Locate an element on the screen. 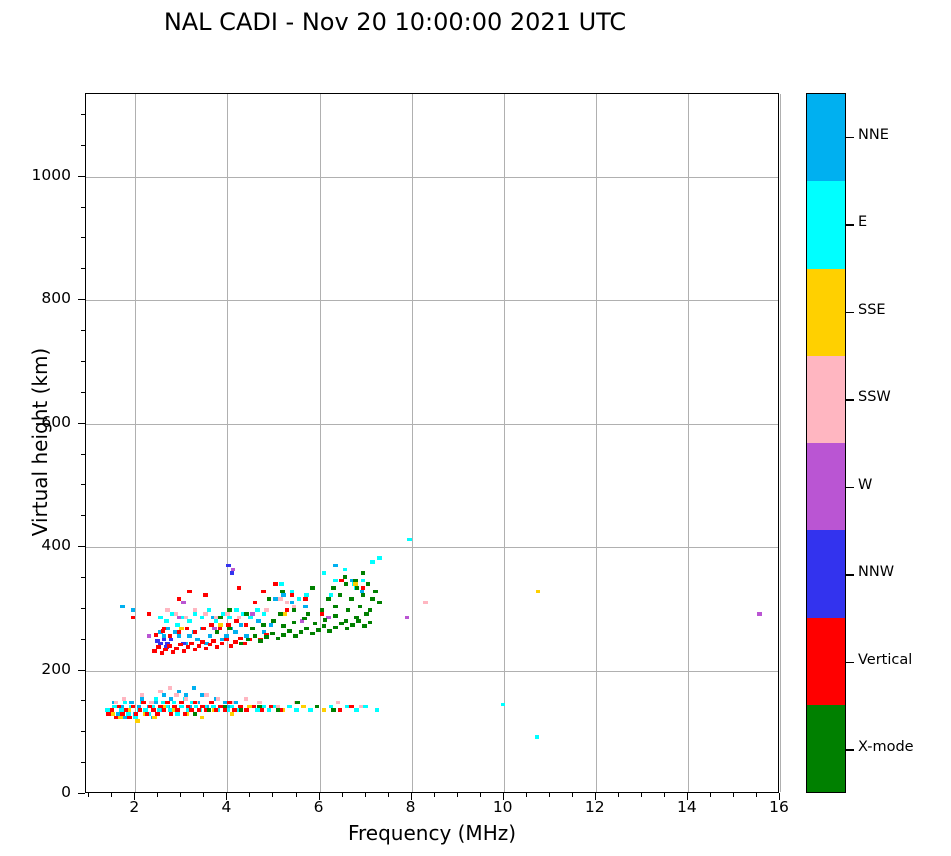 The height and width of the screenshot is (856, 951). colorbar-segment-vertical is located at coordinates (826, 661).